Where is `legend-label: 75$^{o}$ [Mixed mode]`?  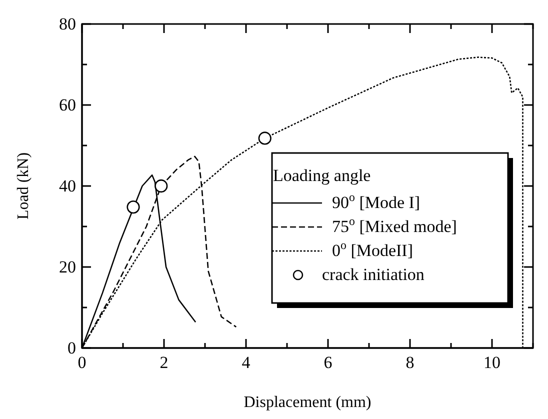 legend-label: 75$^{o}$ [Mixed mode] is located at coordinates (394, 225).